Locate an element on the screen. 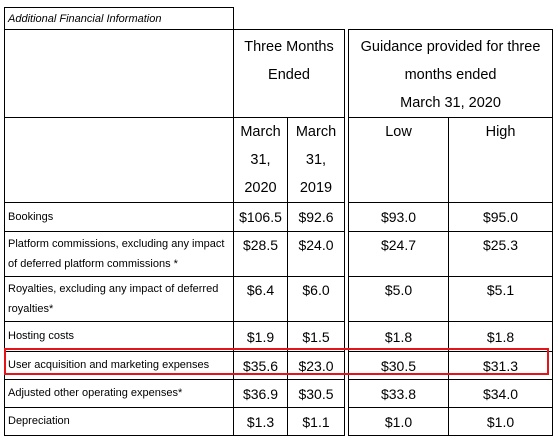 The width and height of the screenshot is (558, 442). cell-high: $1.0 is located at coordinates (500, 421).